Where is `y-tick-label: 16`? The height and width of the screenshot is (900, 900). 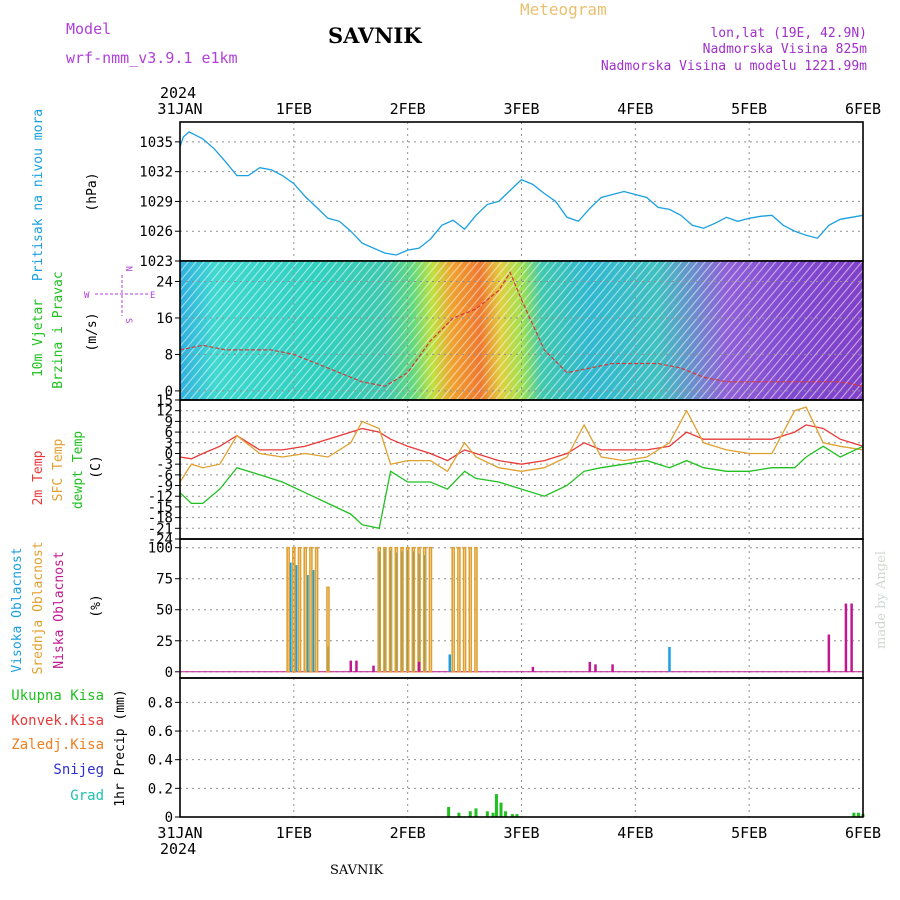 y-tick-label: 16 is located at coordinates (164, 319).